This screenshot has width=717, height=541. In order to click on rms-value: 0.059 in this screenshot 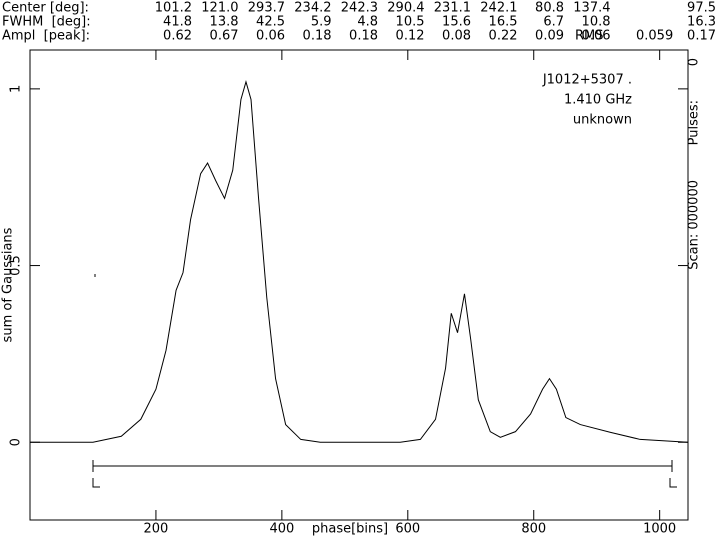, I will do `click(654, 36)`.